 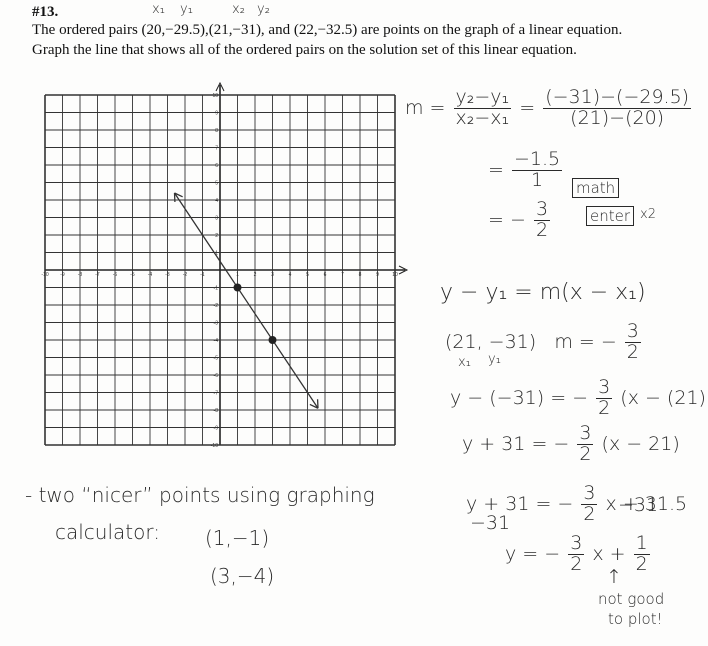 I want to click on numerator: 1, so click(x=641, y=543).